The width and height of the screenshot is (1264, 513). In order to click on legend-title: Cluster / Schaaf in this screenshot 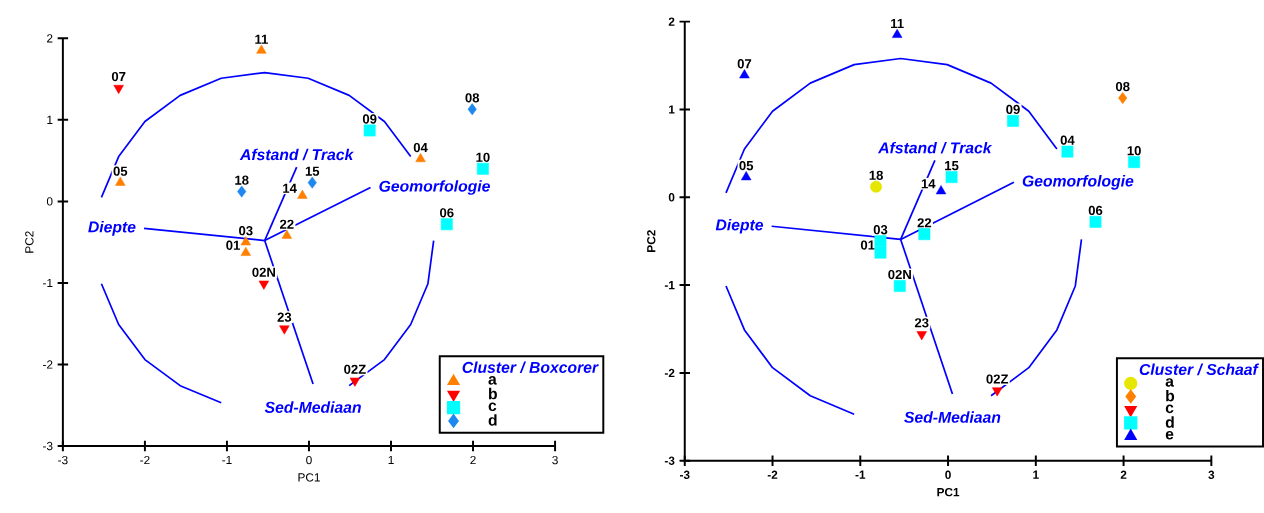, I will do `click(1199, 369)`.